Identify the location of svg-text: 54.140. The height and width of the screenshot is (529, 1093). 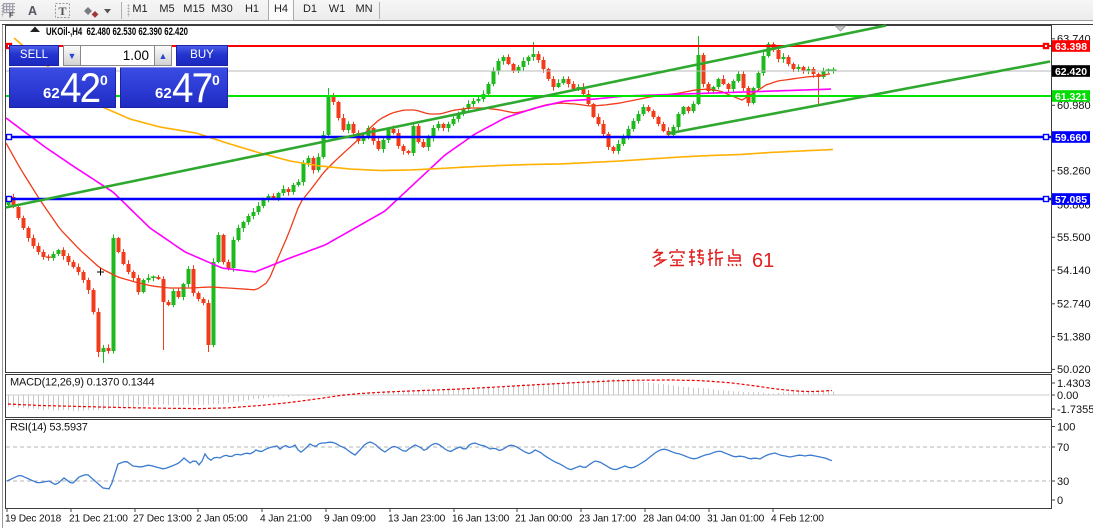
(1074, 271).